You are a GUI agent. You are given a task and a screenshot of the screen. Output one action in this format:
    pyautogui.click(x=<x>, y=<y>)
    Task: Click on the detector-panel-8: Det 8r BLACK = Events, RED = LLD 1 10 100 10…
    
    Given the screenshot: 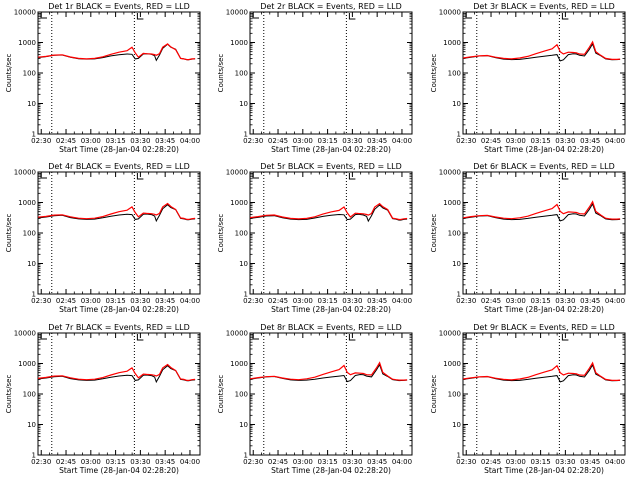 What is the action you would take?
    pyautogui.click(x=315, y=399)
    